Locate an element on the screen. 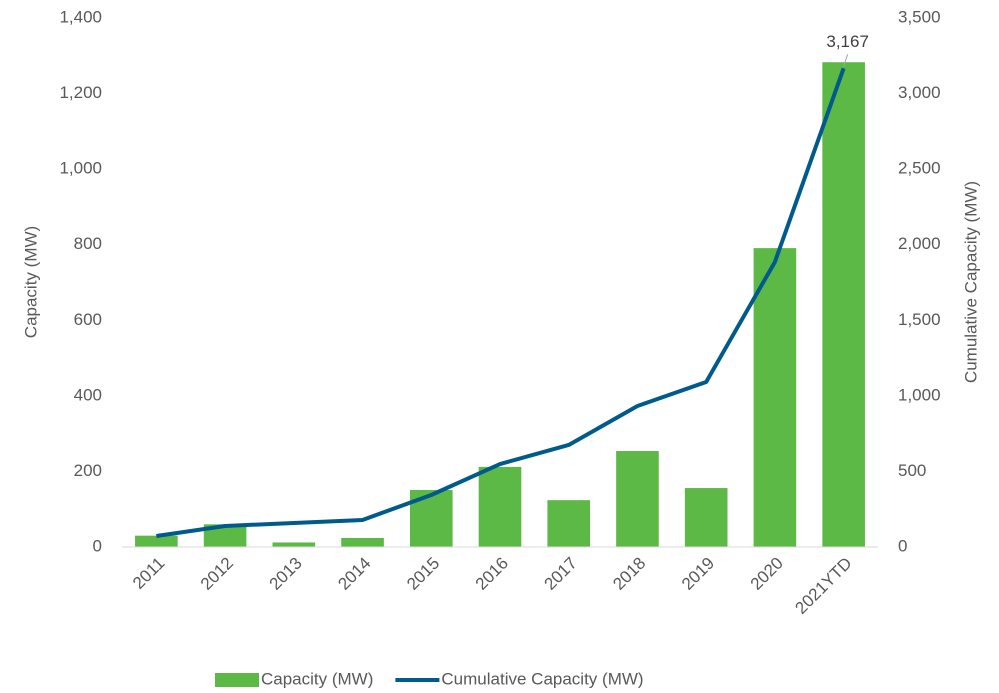  x-tick-label: 2015 is located at coordinates (423, 574).